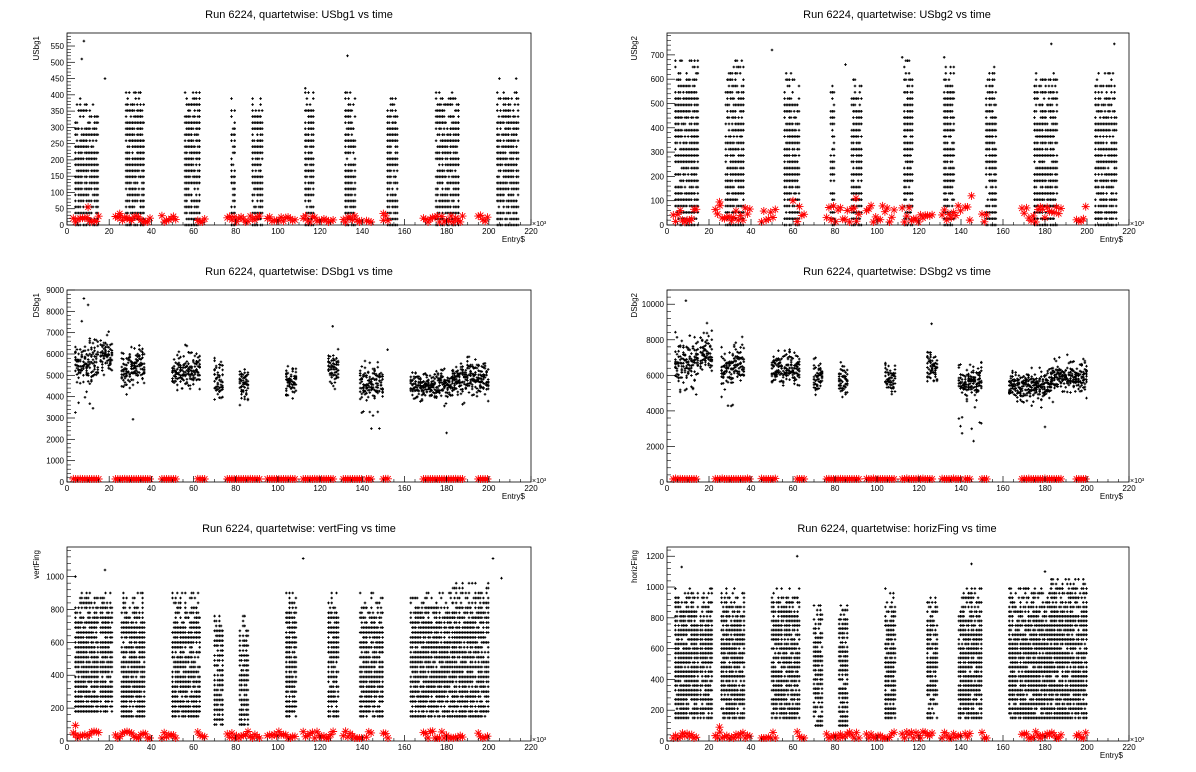 The image size is (1196, 772). I want to click on y-axis-title: USbg1, so click(36, 47).